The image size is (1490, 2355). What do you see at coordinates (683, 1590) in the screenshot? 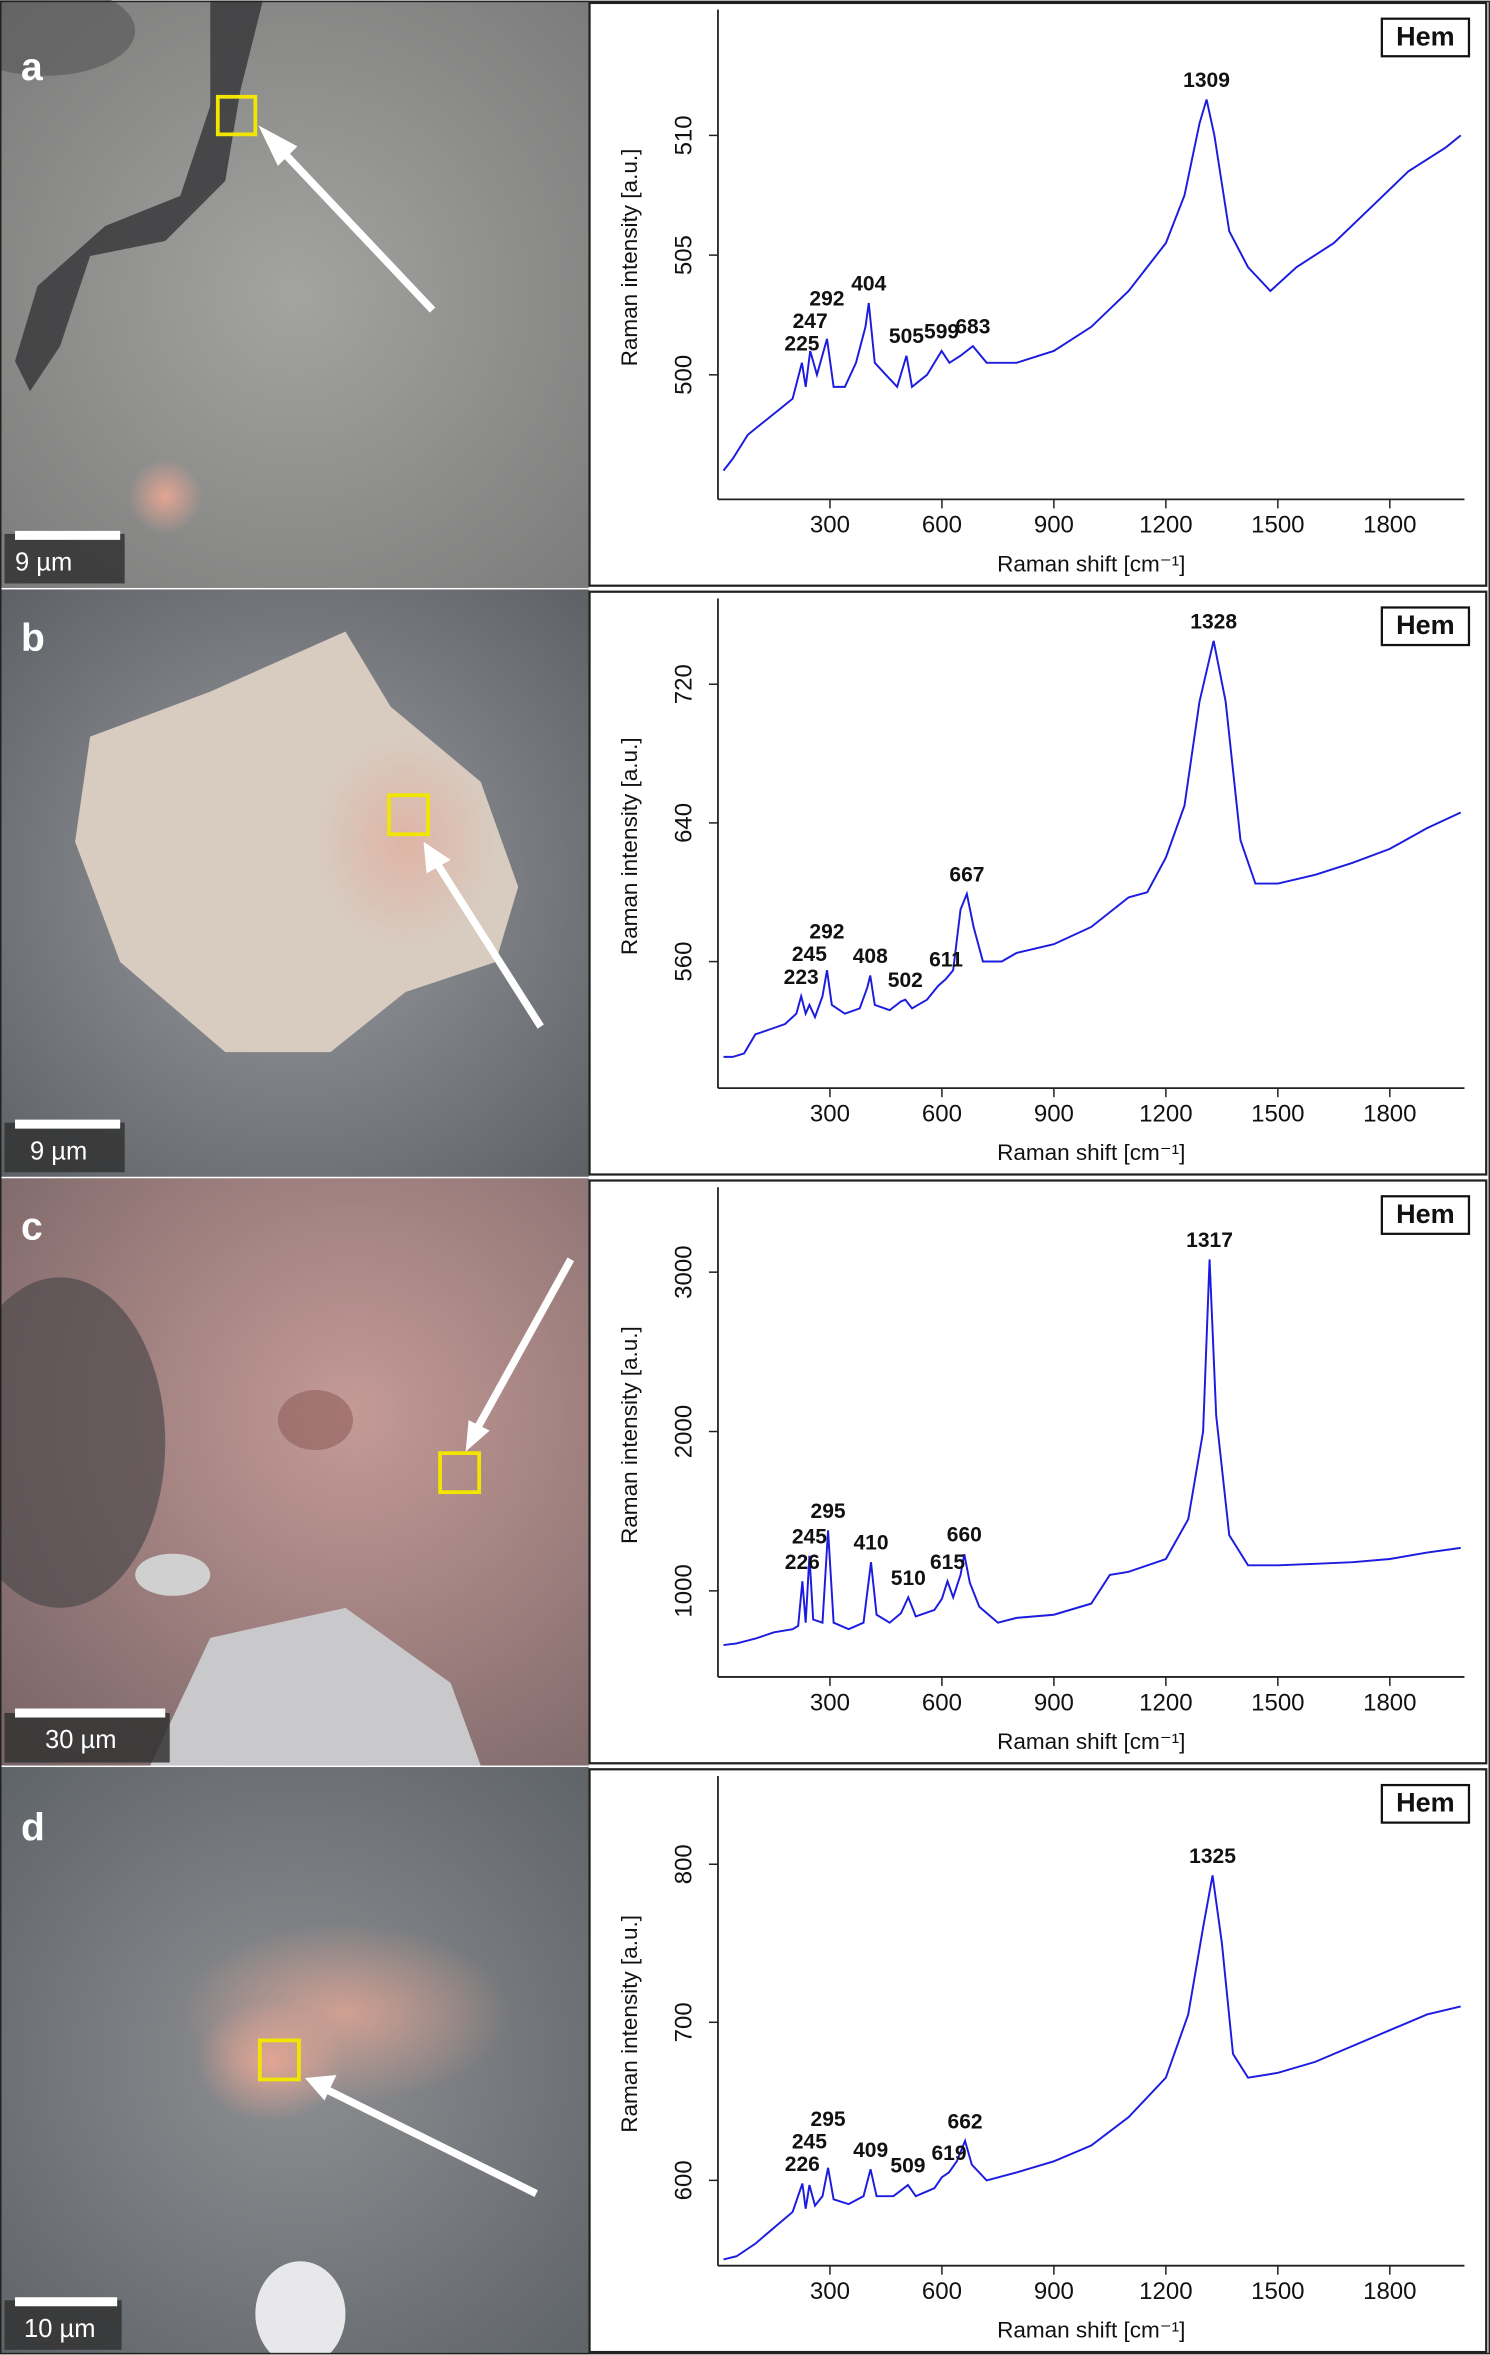
I see `y-tick-label: 1000` at bounding box center [683, 1590].